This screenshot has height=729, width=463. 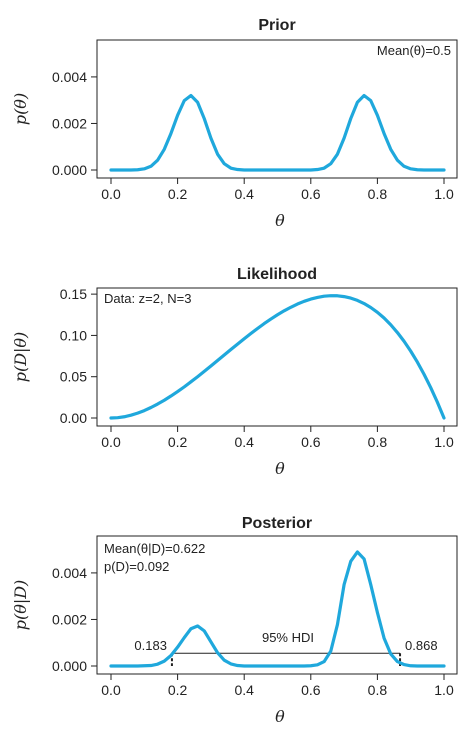 What do you see at coordinates (178, 194) in the screenshot?
I see `prior-x-tick-label: 0.2` at bounding box center [178, 194].